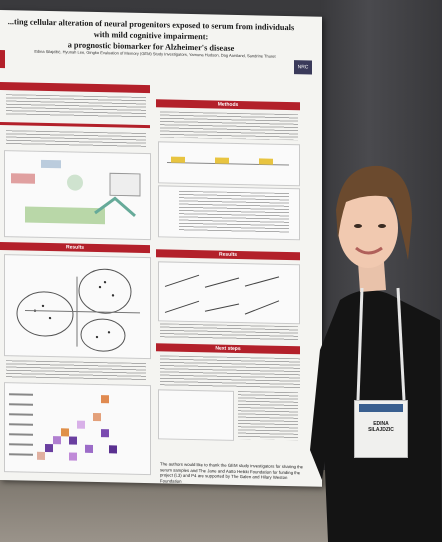 Image resolution: width=442 pixels, height=542 pixels. Describe the element at coordinates (228, 255) in the screenshot. I see `results-right-header: Results` at that location.